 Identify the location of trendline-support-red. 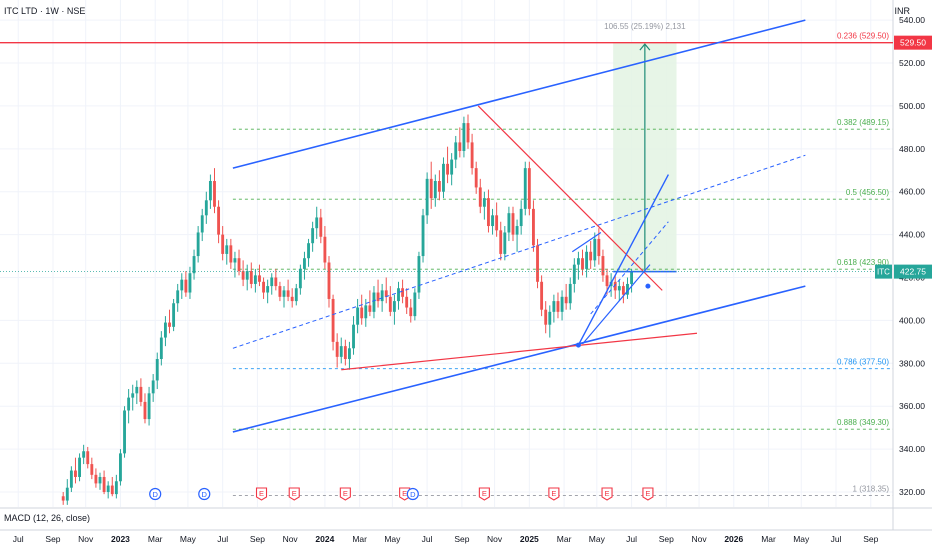
(519, 351).